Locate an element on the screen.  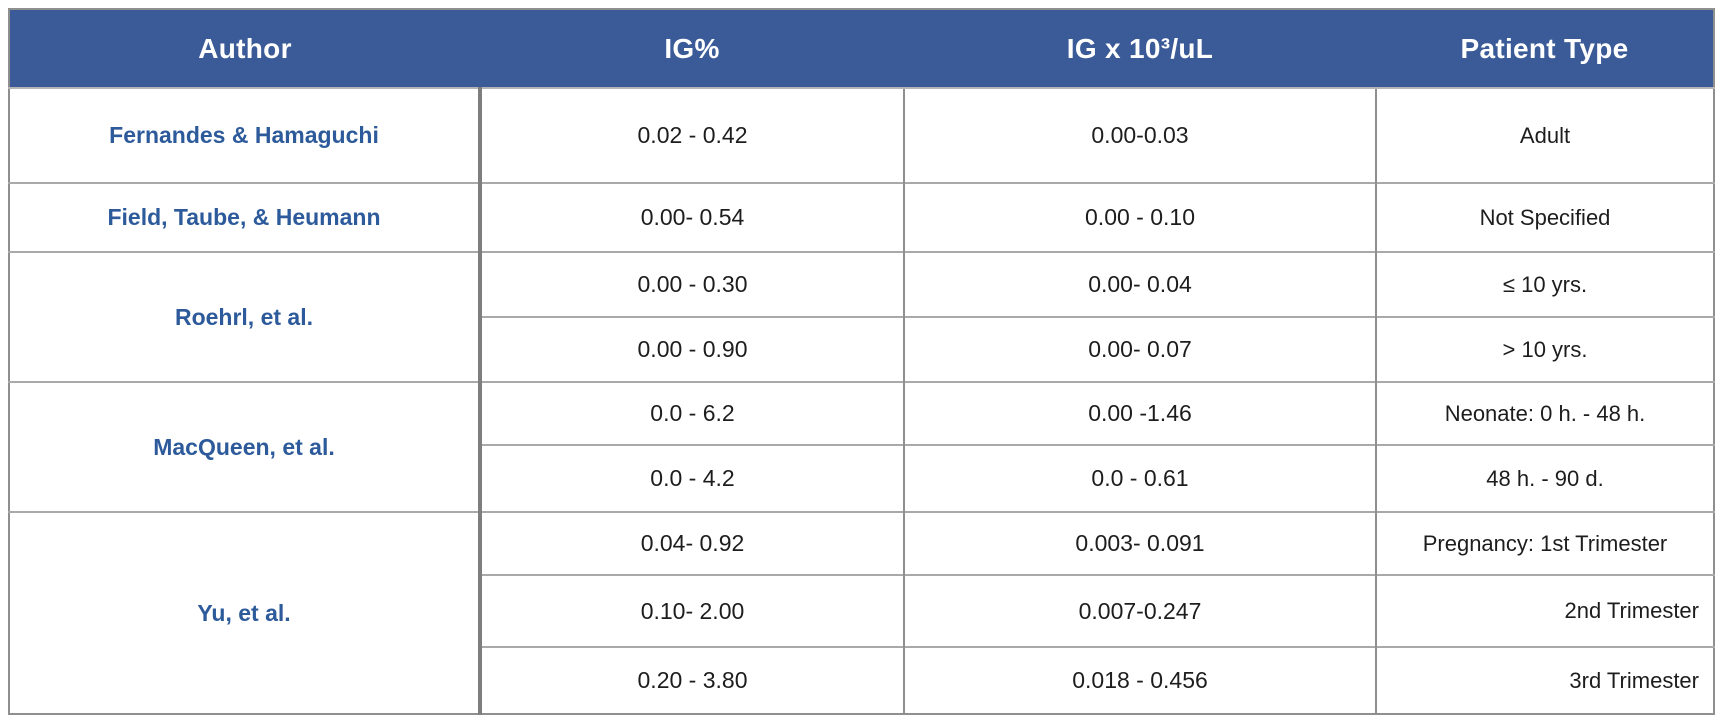
table-row: 0.20 - 3.80 0.018 - 0.456 3rd Trimester is located at coordinates (861, 680).